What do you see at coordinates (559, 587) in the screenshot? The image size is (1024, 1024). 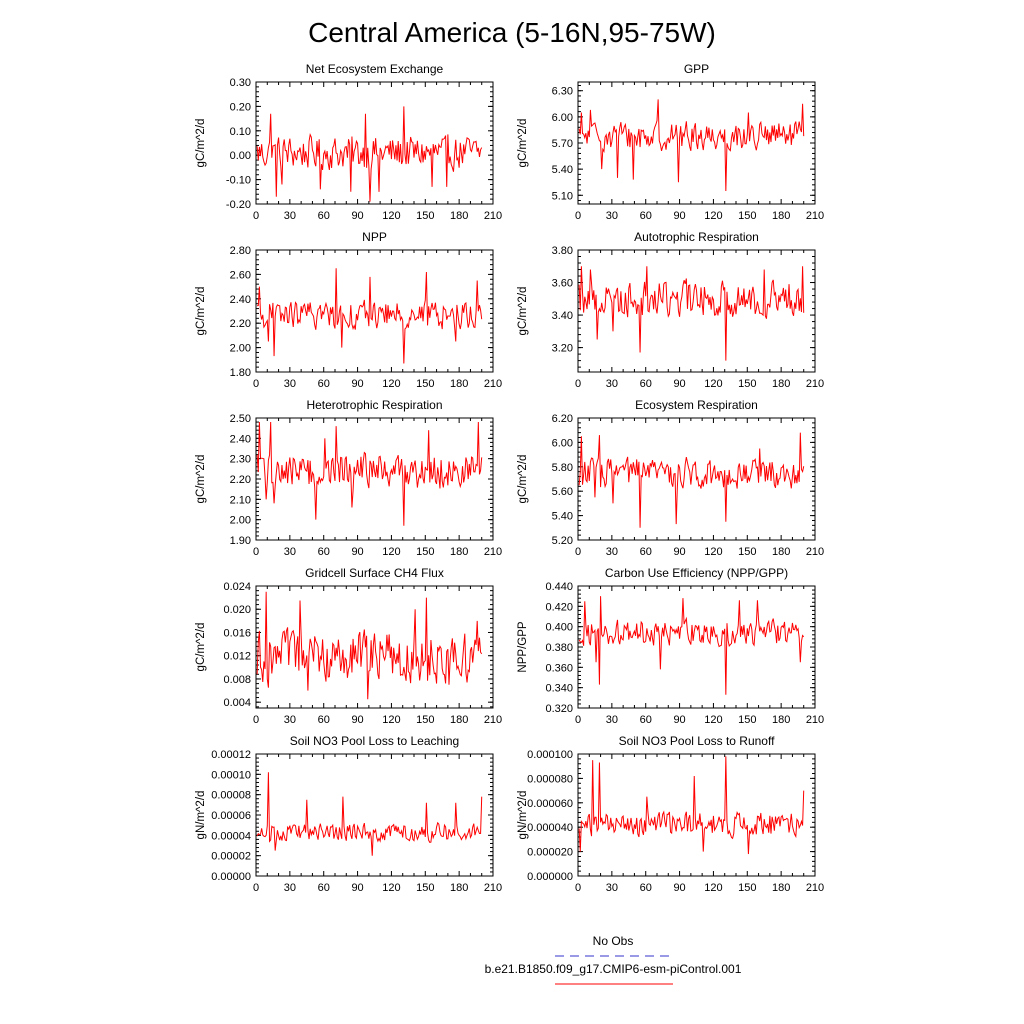 I see `y-tick-label: 0.440` at bounding box center [559, 587].